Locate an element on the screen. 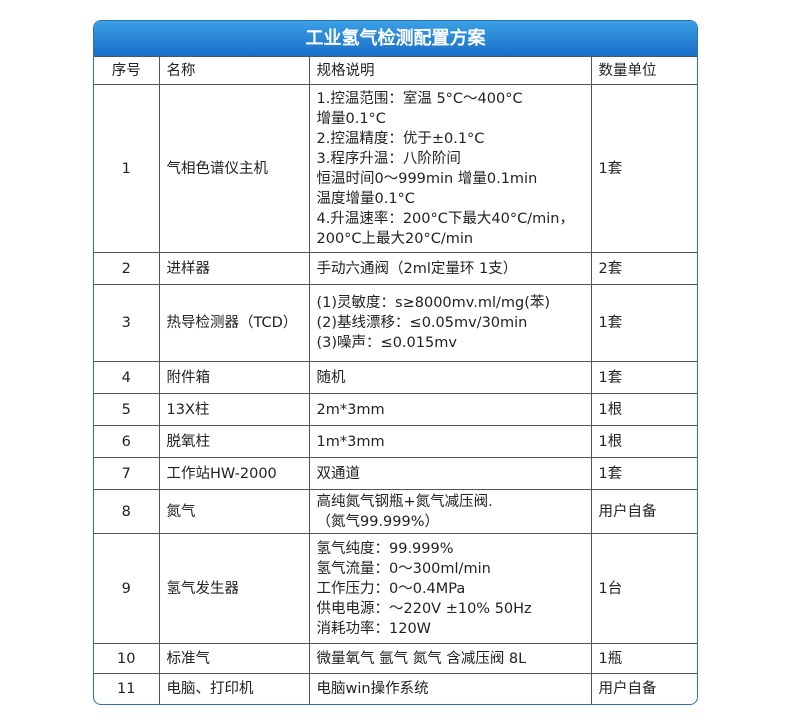 This screenshot has height=720, width=790. table-row: 6 脱氧柱 1m*3mm 1根 is located at coordinates (395, 441).